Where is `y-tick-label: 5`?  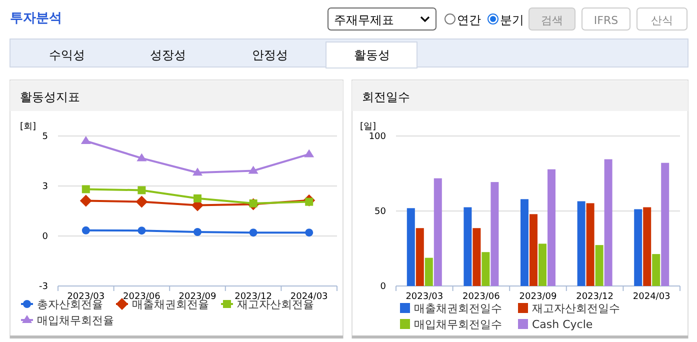 y-tick-label: 5 is located at coordinates (45, 137).